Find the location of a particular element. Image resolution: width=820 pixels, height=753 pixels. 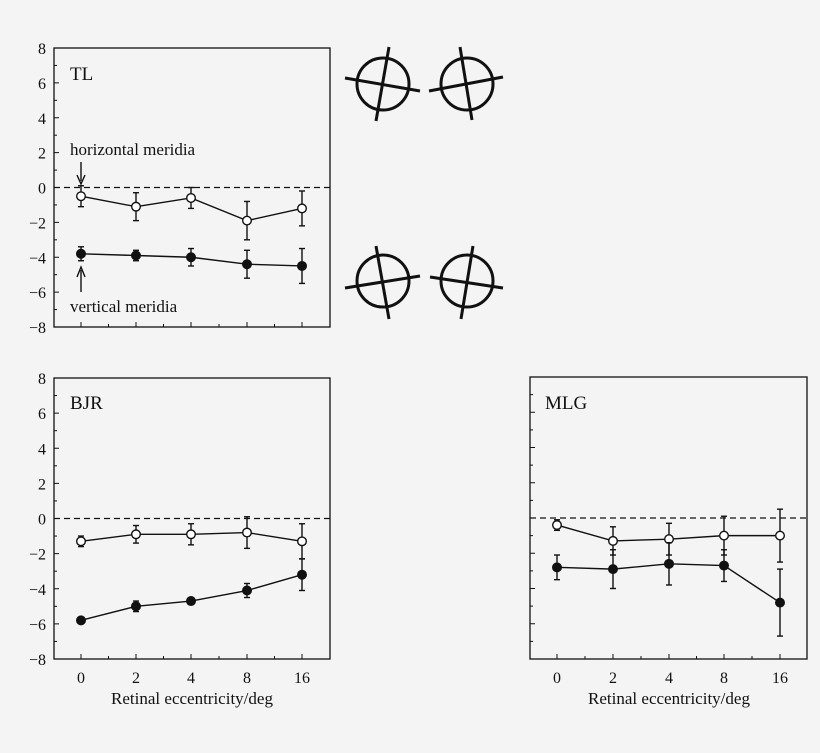

panel-title: TL is located at coordinates (81, 74).